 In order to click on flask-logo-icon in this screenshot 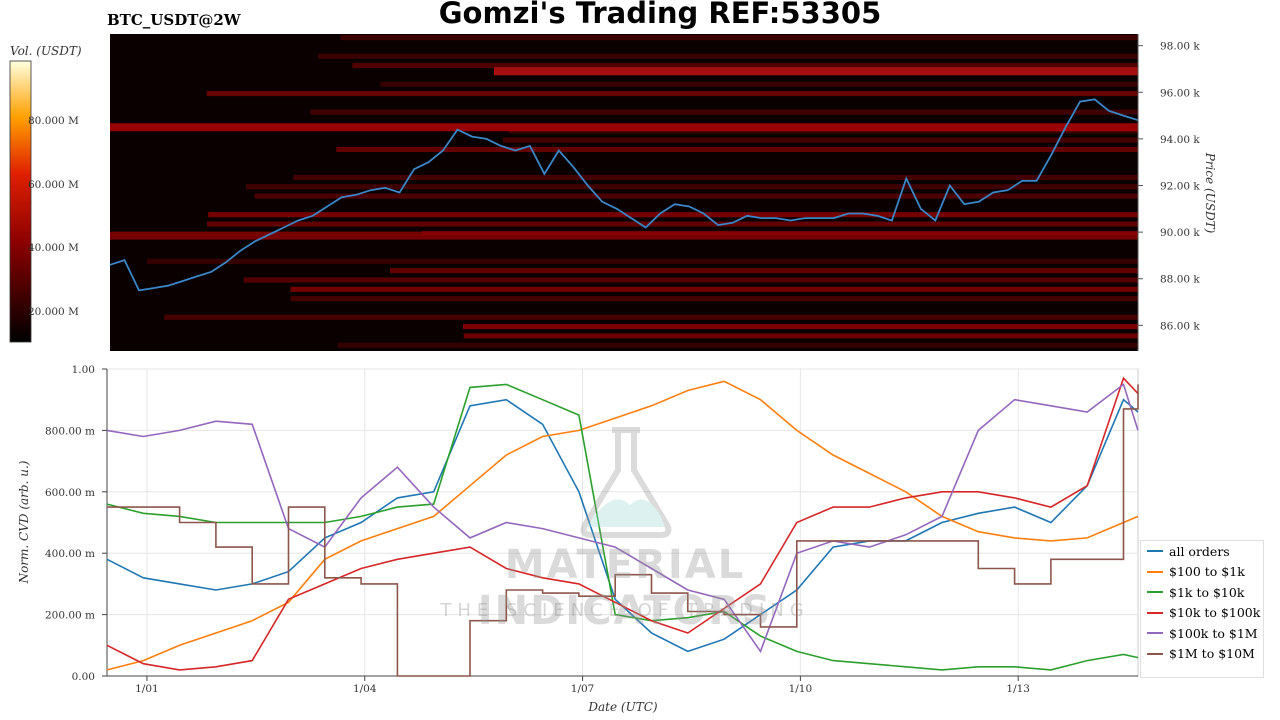, I will do `click(626, 482)`.